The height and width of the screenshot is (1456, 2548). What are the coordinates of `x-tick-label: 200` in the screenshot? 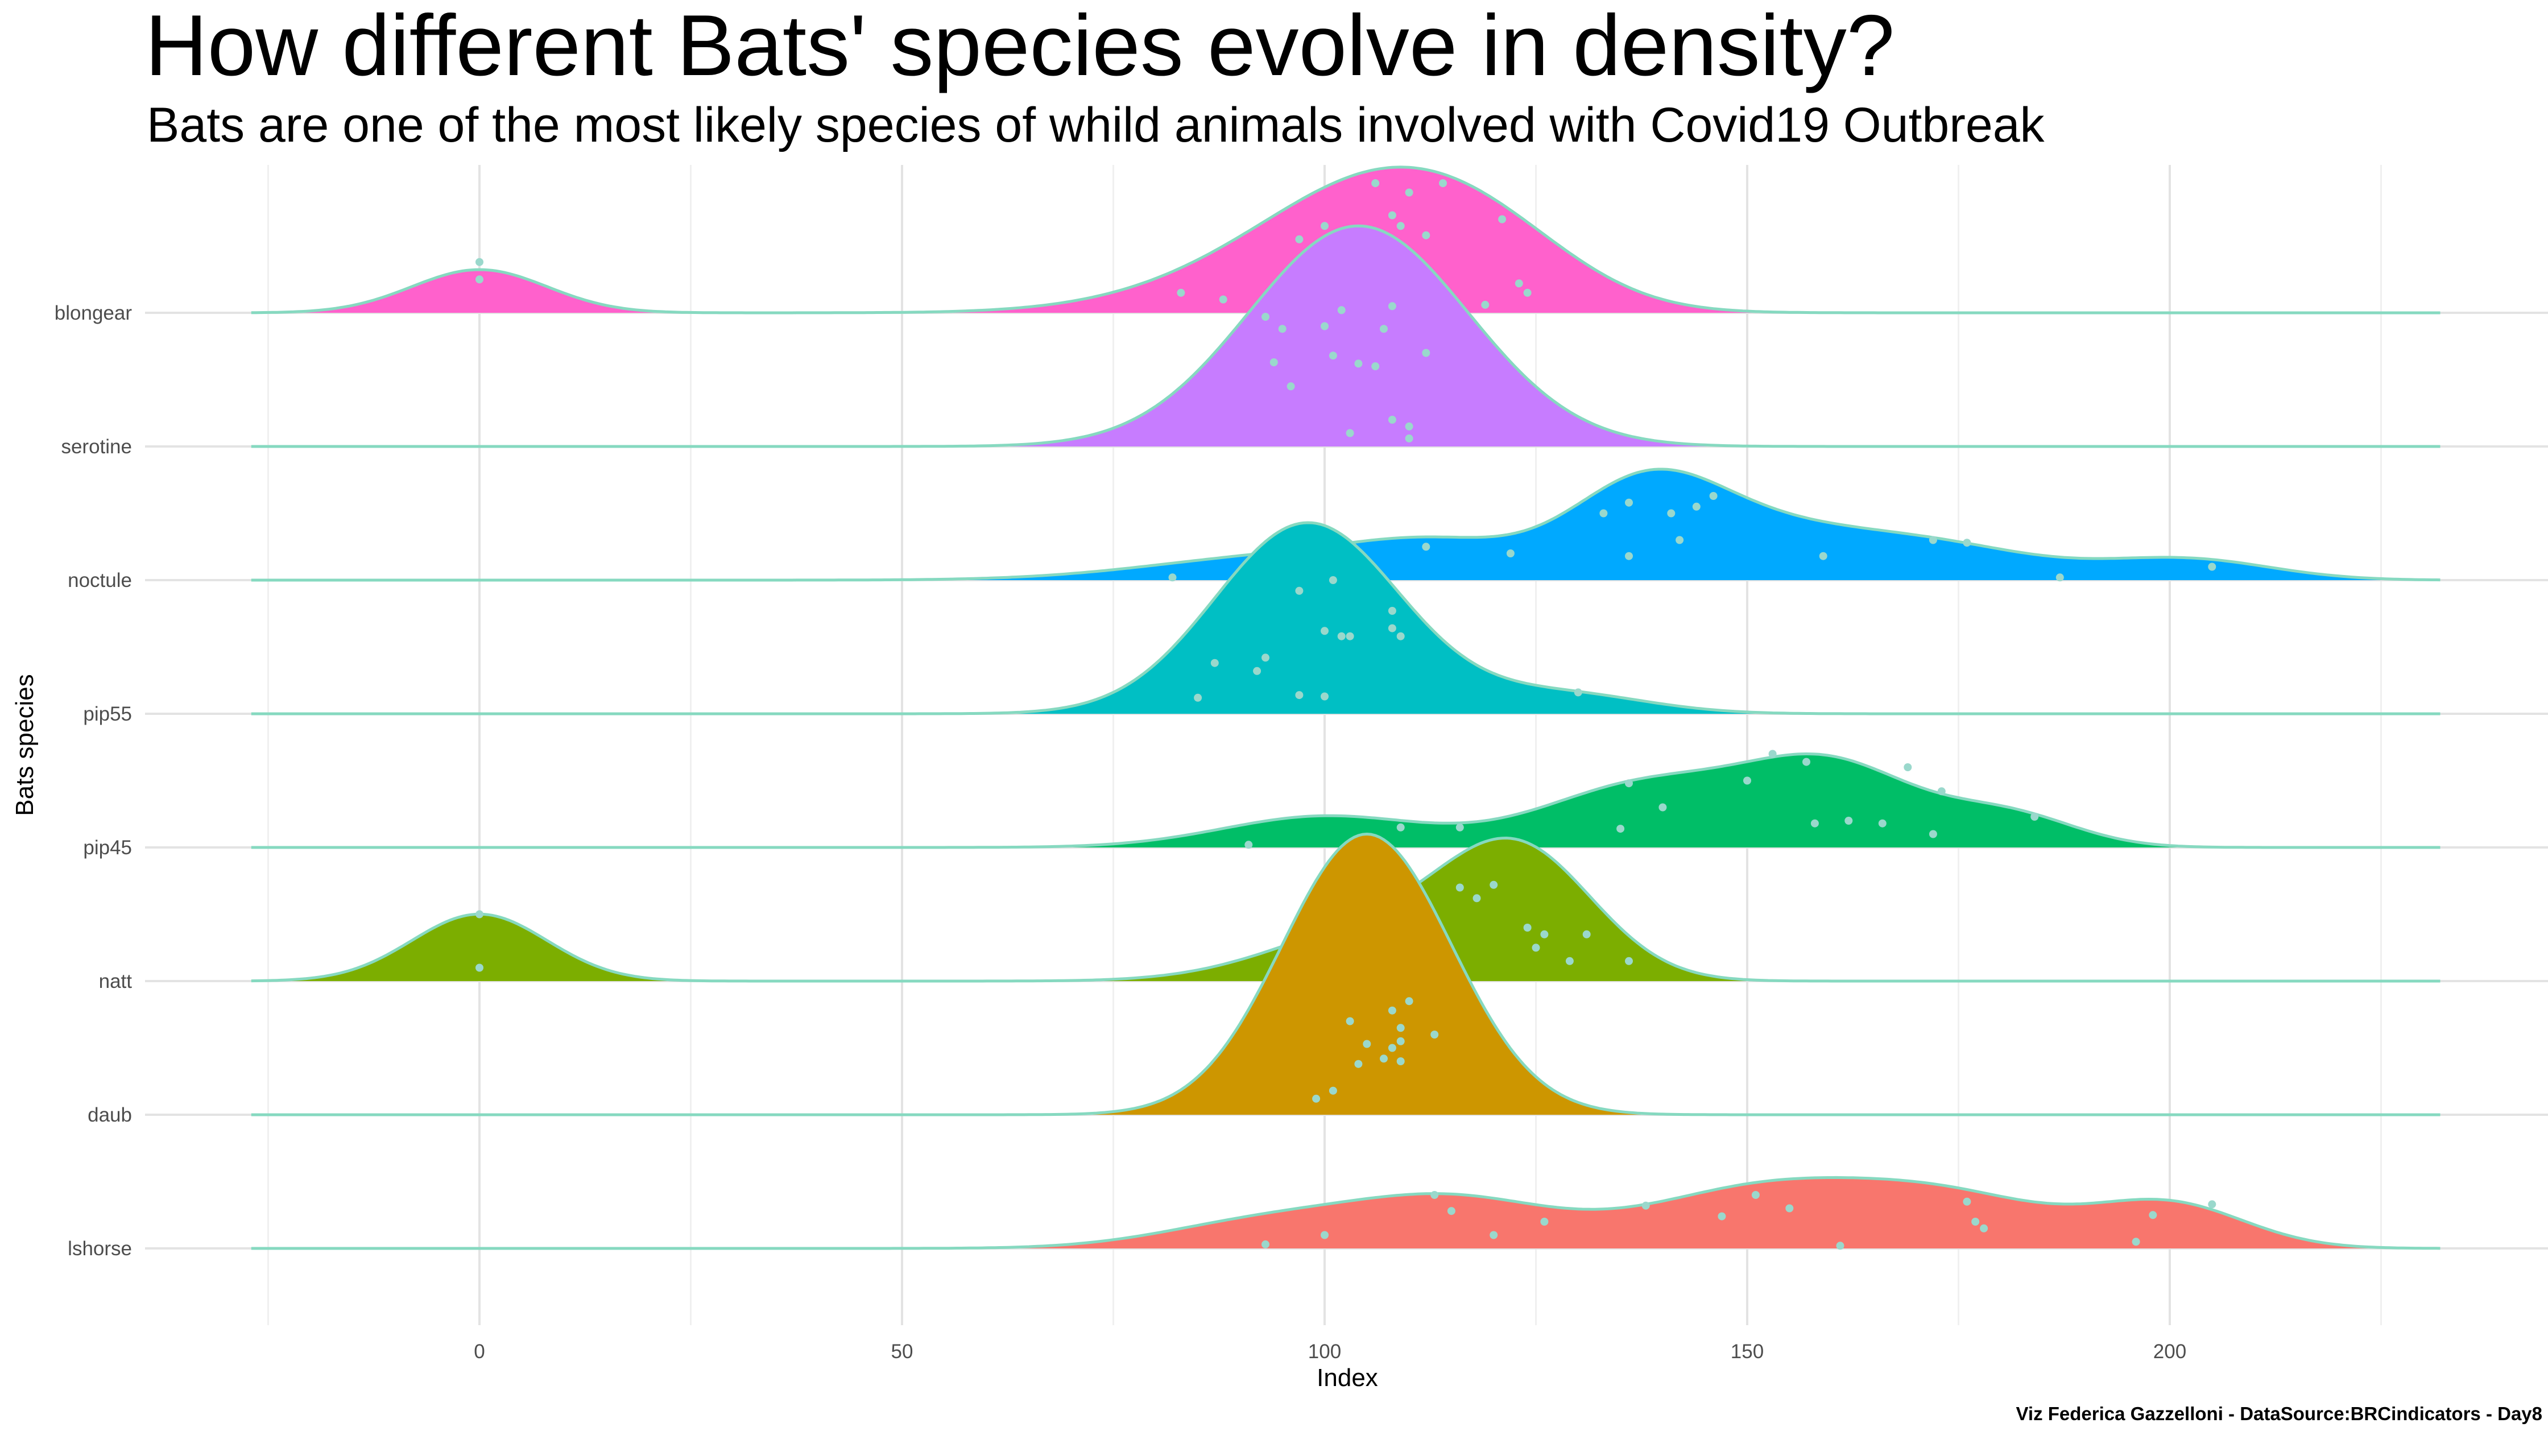 It's located at (2169, 1352).